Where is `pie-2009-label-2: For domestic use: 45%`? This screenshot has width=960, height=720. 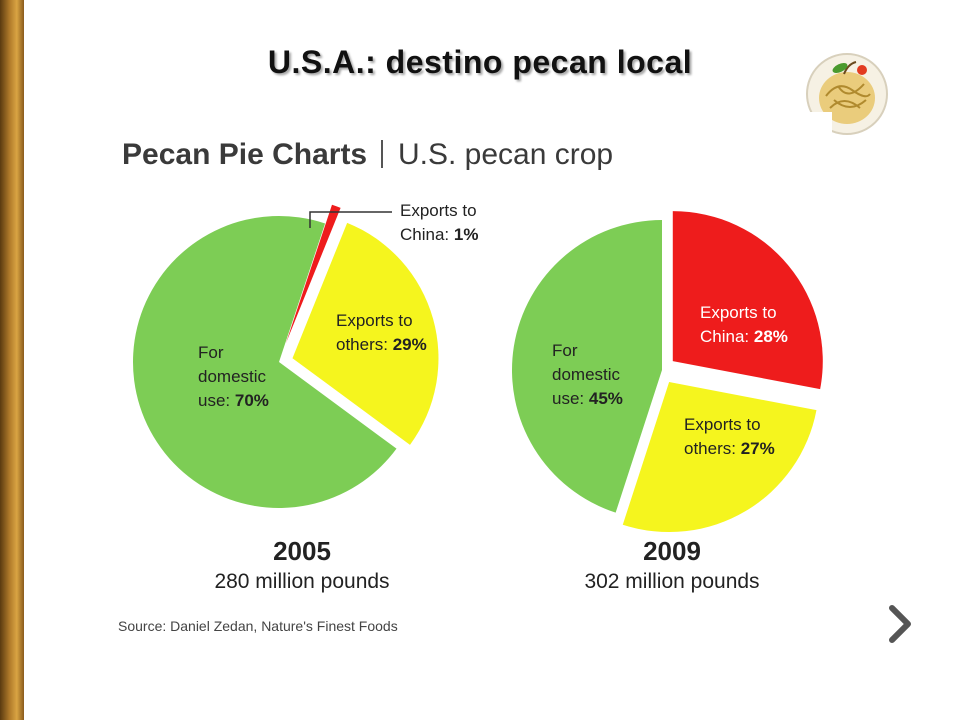 pie-2009-label-2: For domestic use: 45% is located at coordinates (587, 374).